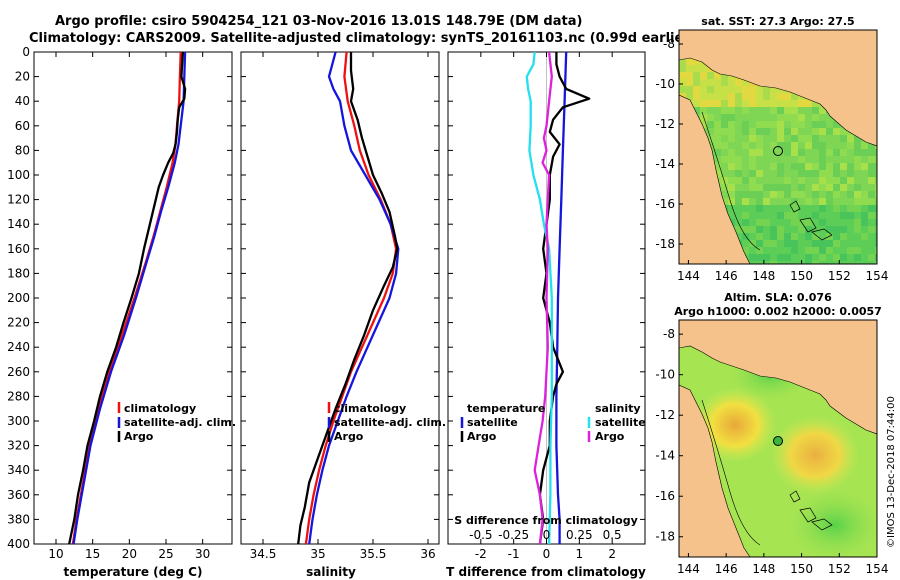  I want to click on map-lon-label: 146, so click(726, 569).